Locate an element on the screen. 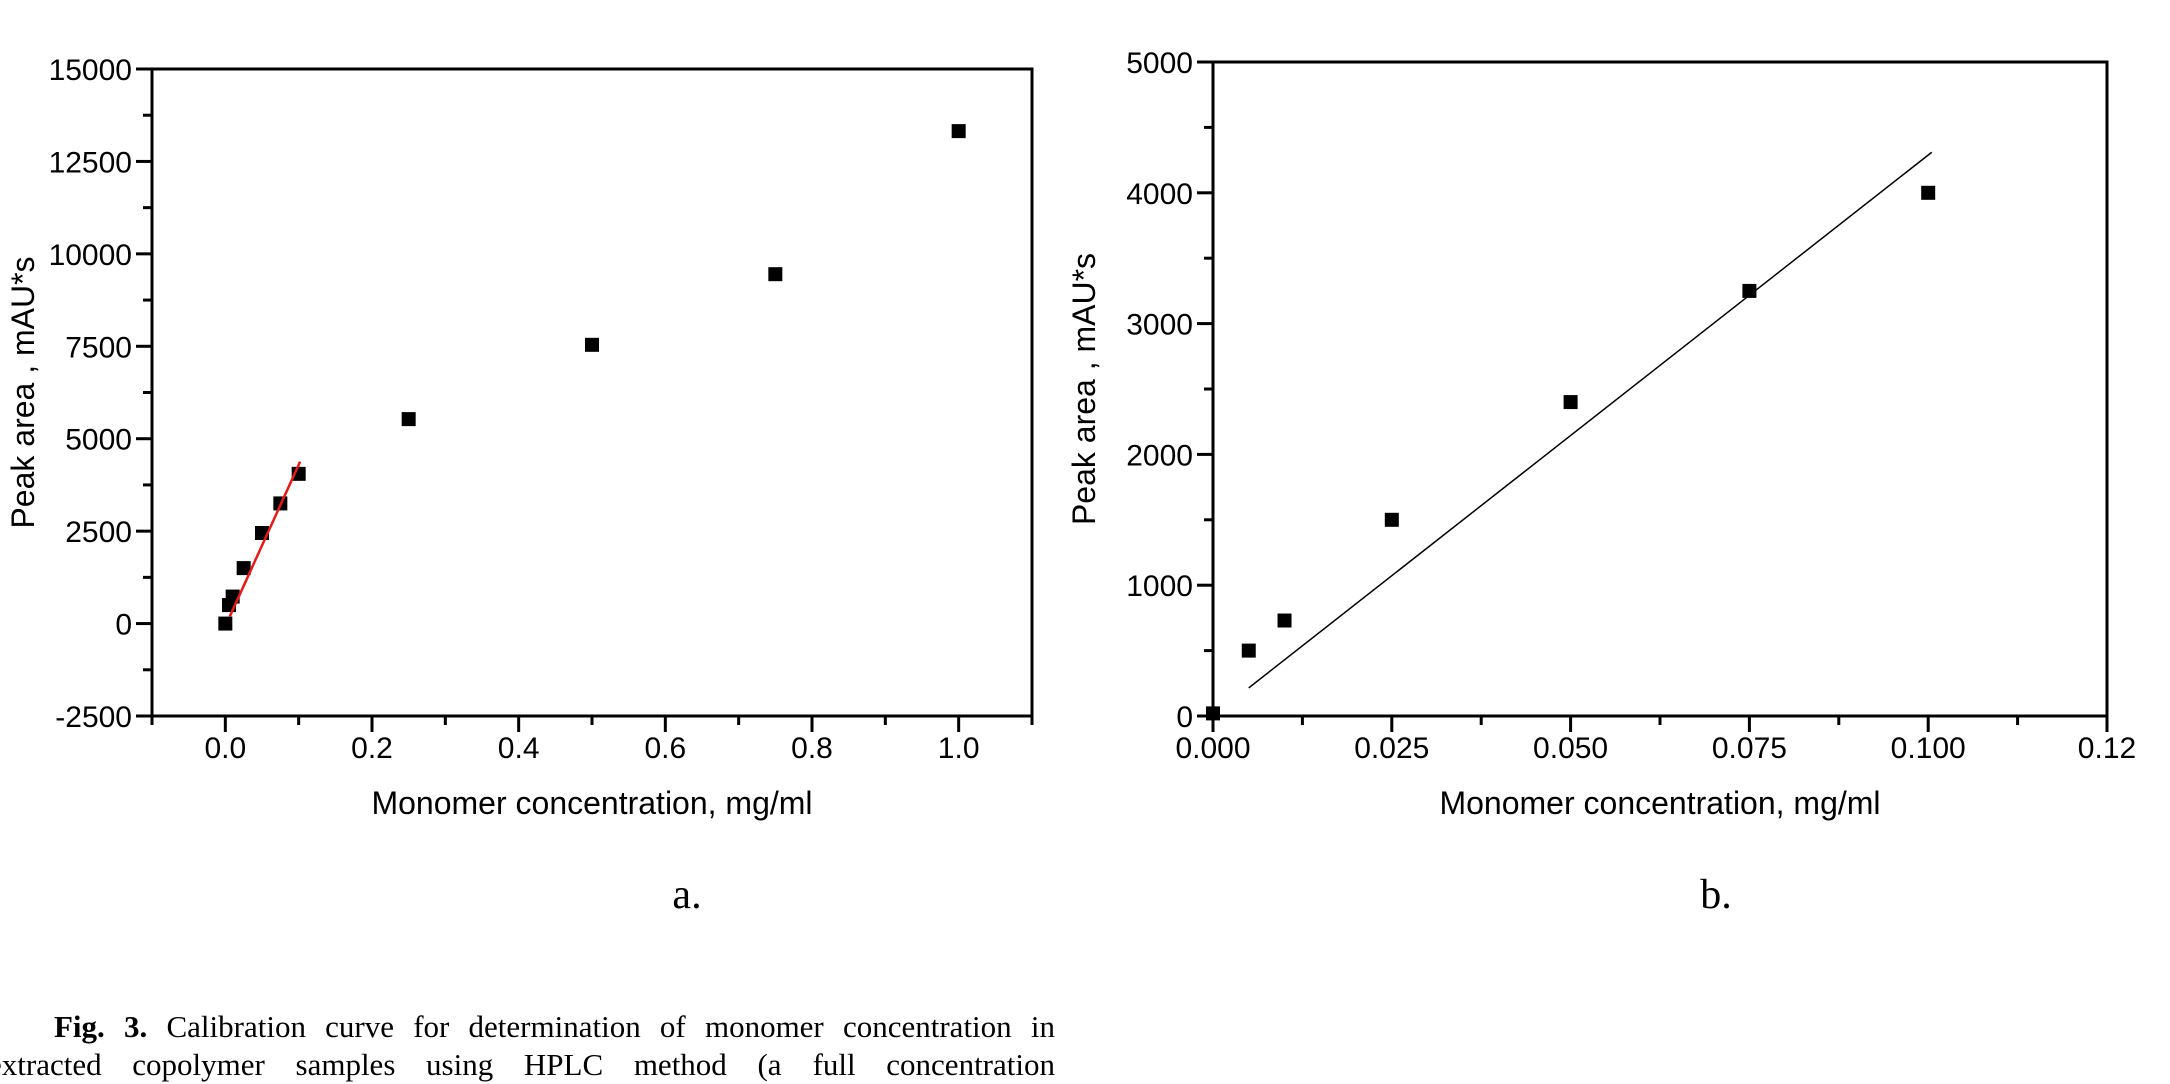  x-tick-label: 0.2 is located at coordinates (372, 748).